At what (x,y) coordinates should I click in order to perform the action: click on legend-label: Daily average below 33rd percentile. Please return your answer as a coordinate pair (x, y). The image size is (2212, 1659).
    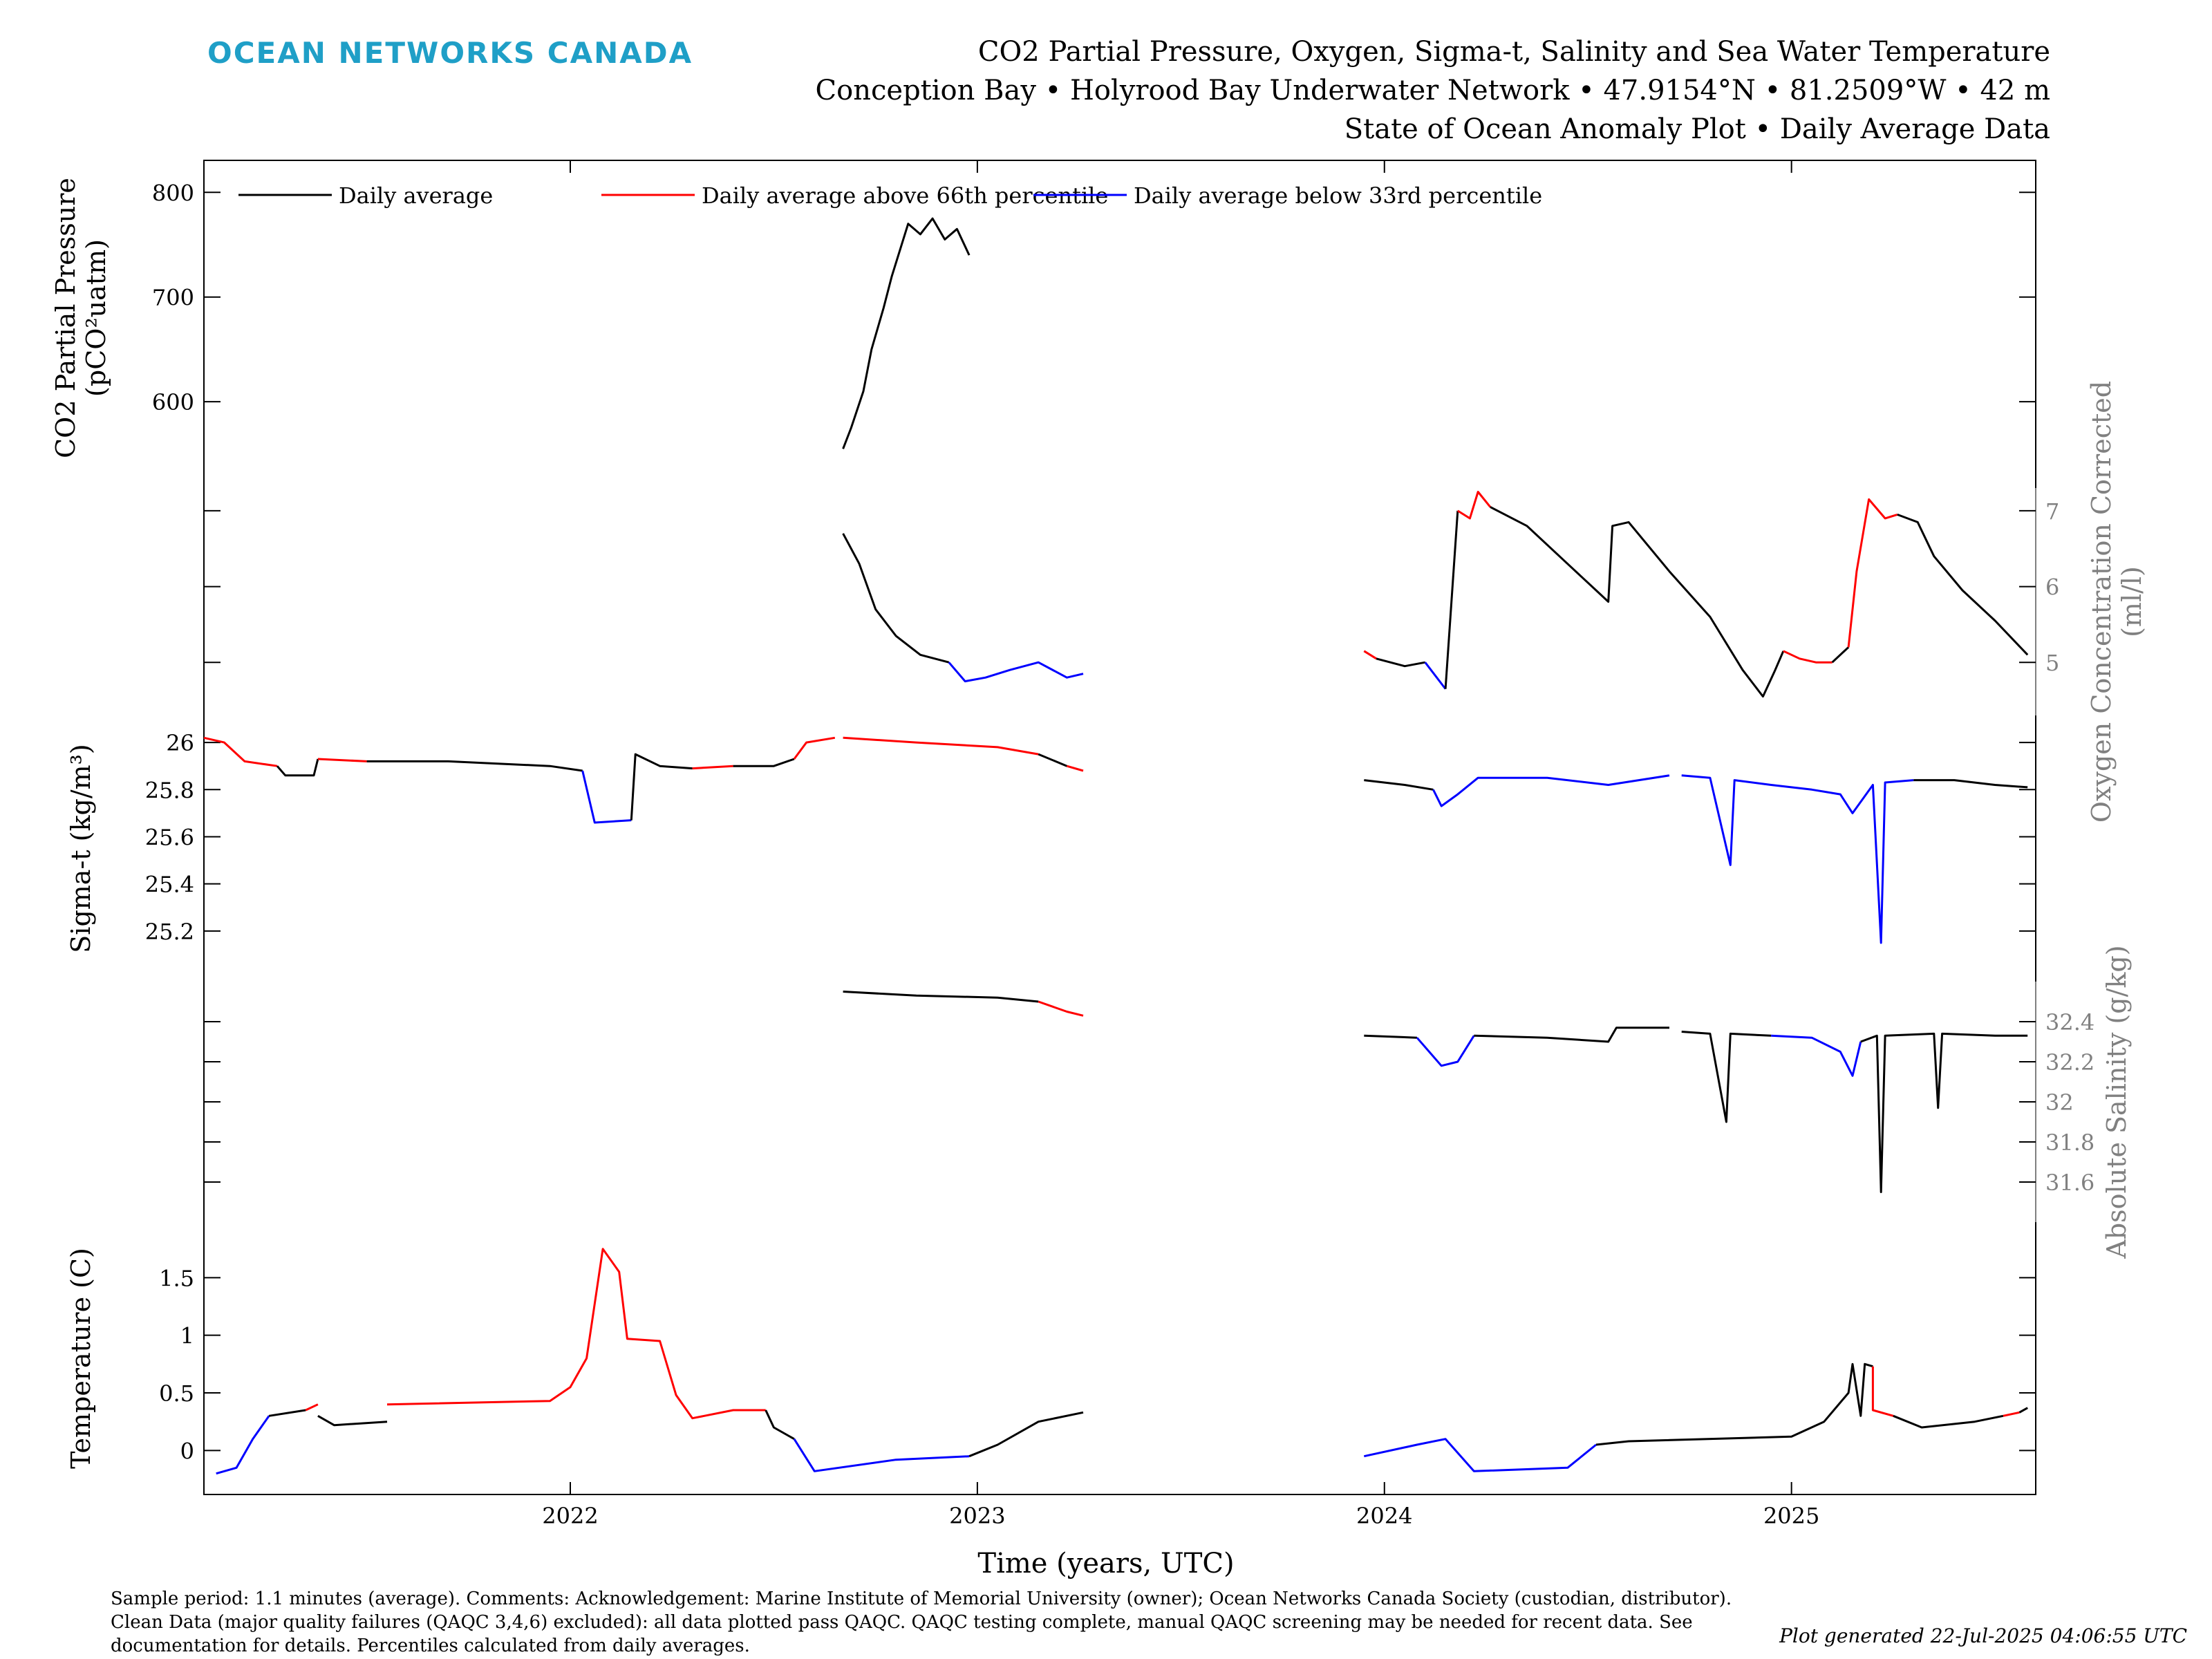
    Looking at the image, I should click on (1338, 195).